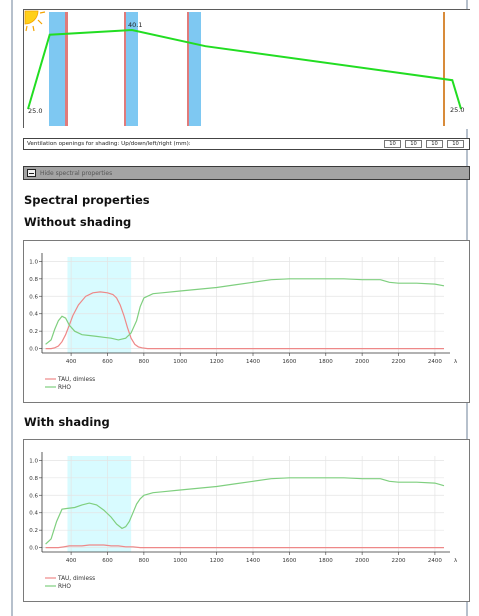 The height and width of the screenshot is (616, 479). What do you see at coordinates (413, 144) in the screenshot?
I see `vent-down-field: 10` at bounding box center [413, 144].